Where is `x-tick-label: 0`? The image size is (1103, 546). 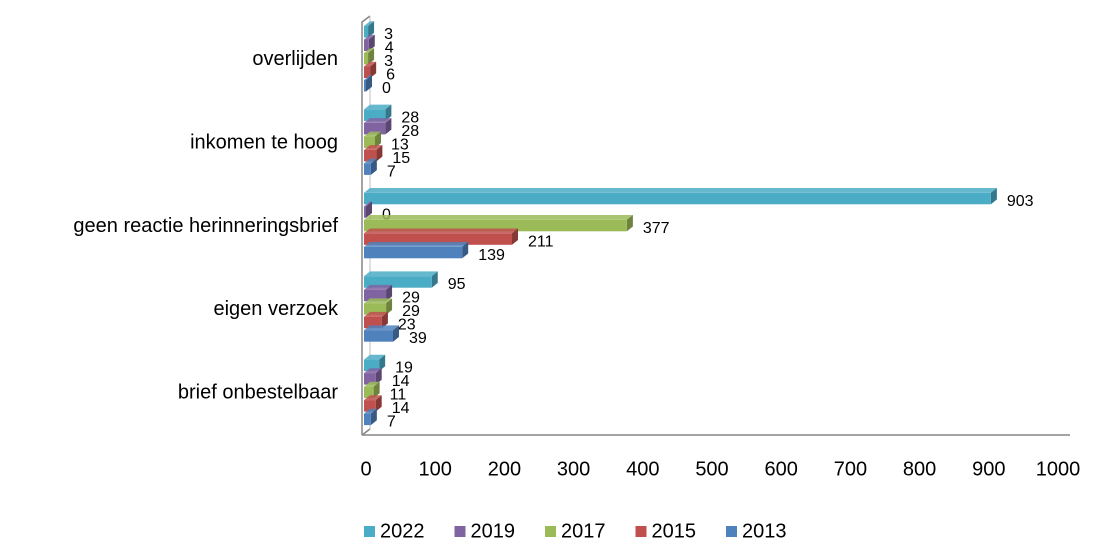
x-tick-label: 0 is located at coordinates (365, 469).